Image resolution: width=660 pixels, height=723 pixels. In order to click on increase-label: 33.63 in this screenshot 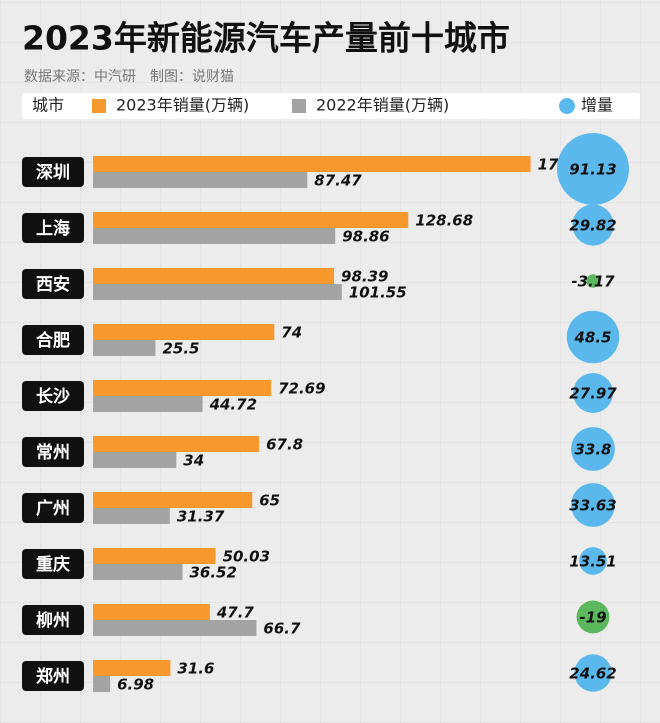, I will do `click(592, 506)`.